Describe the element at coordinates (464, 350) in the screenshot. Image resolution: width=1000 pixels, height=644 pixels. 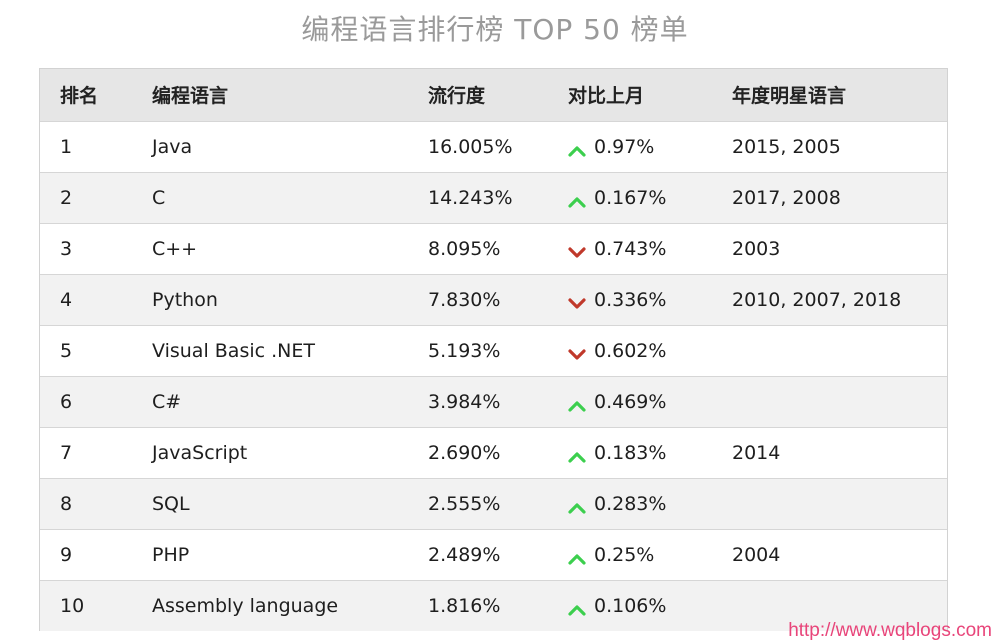
I see `cell-popularity: 5.193%` at that location.